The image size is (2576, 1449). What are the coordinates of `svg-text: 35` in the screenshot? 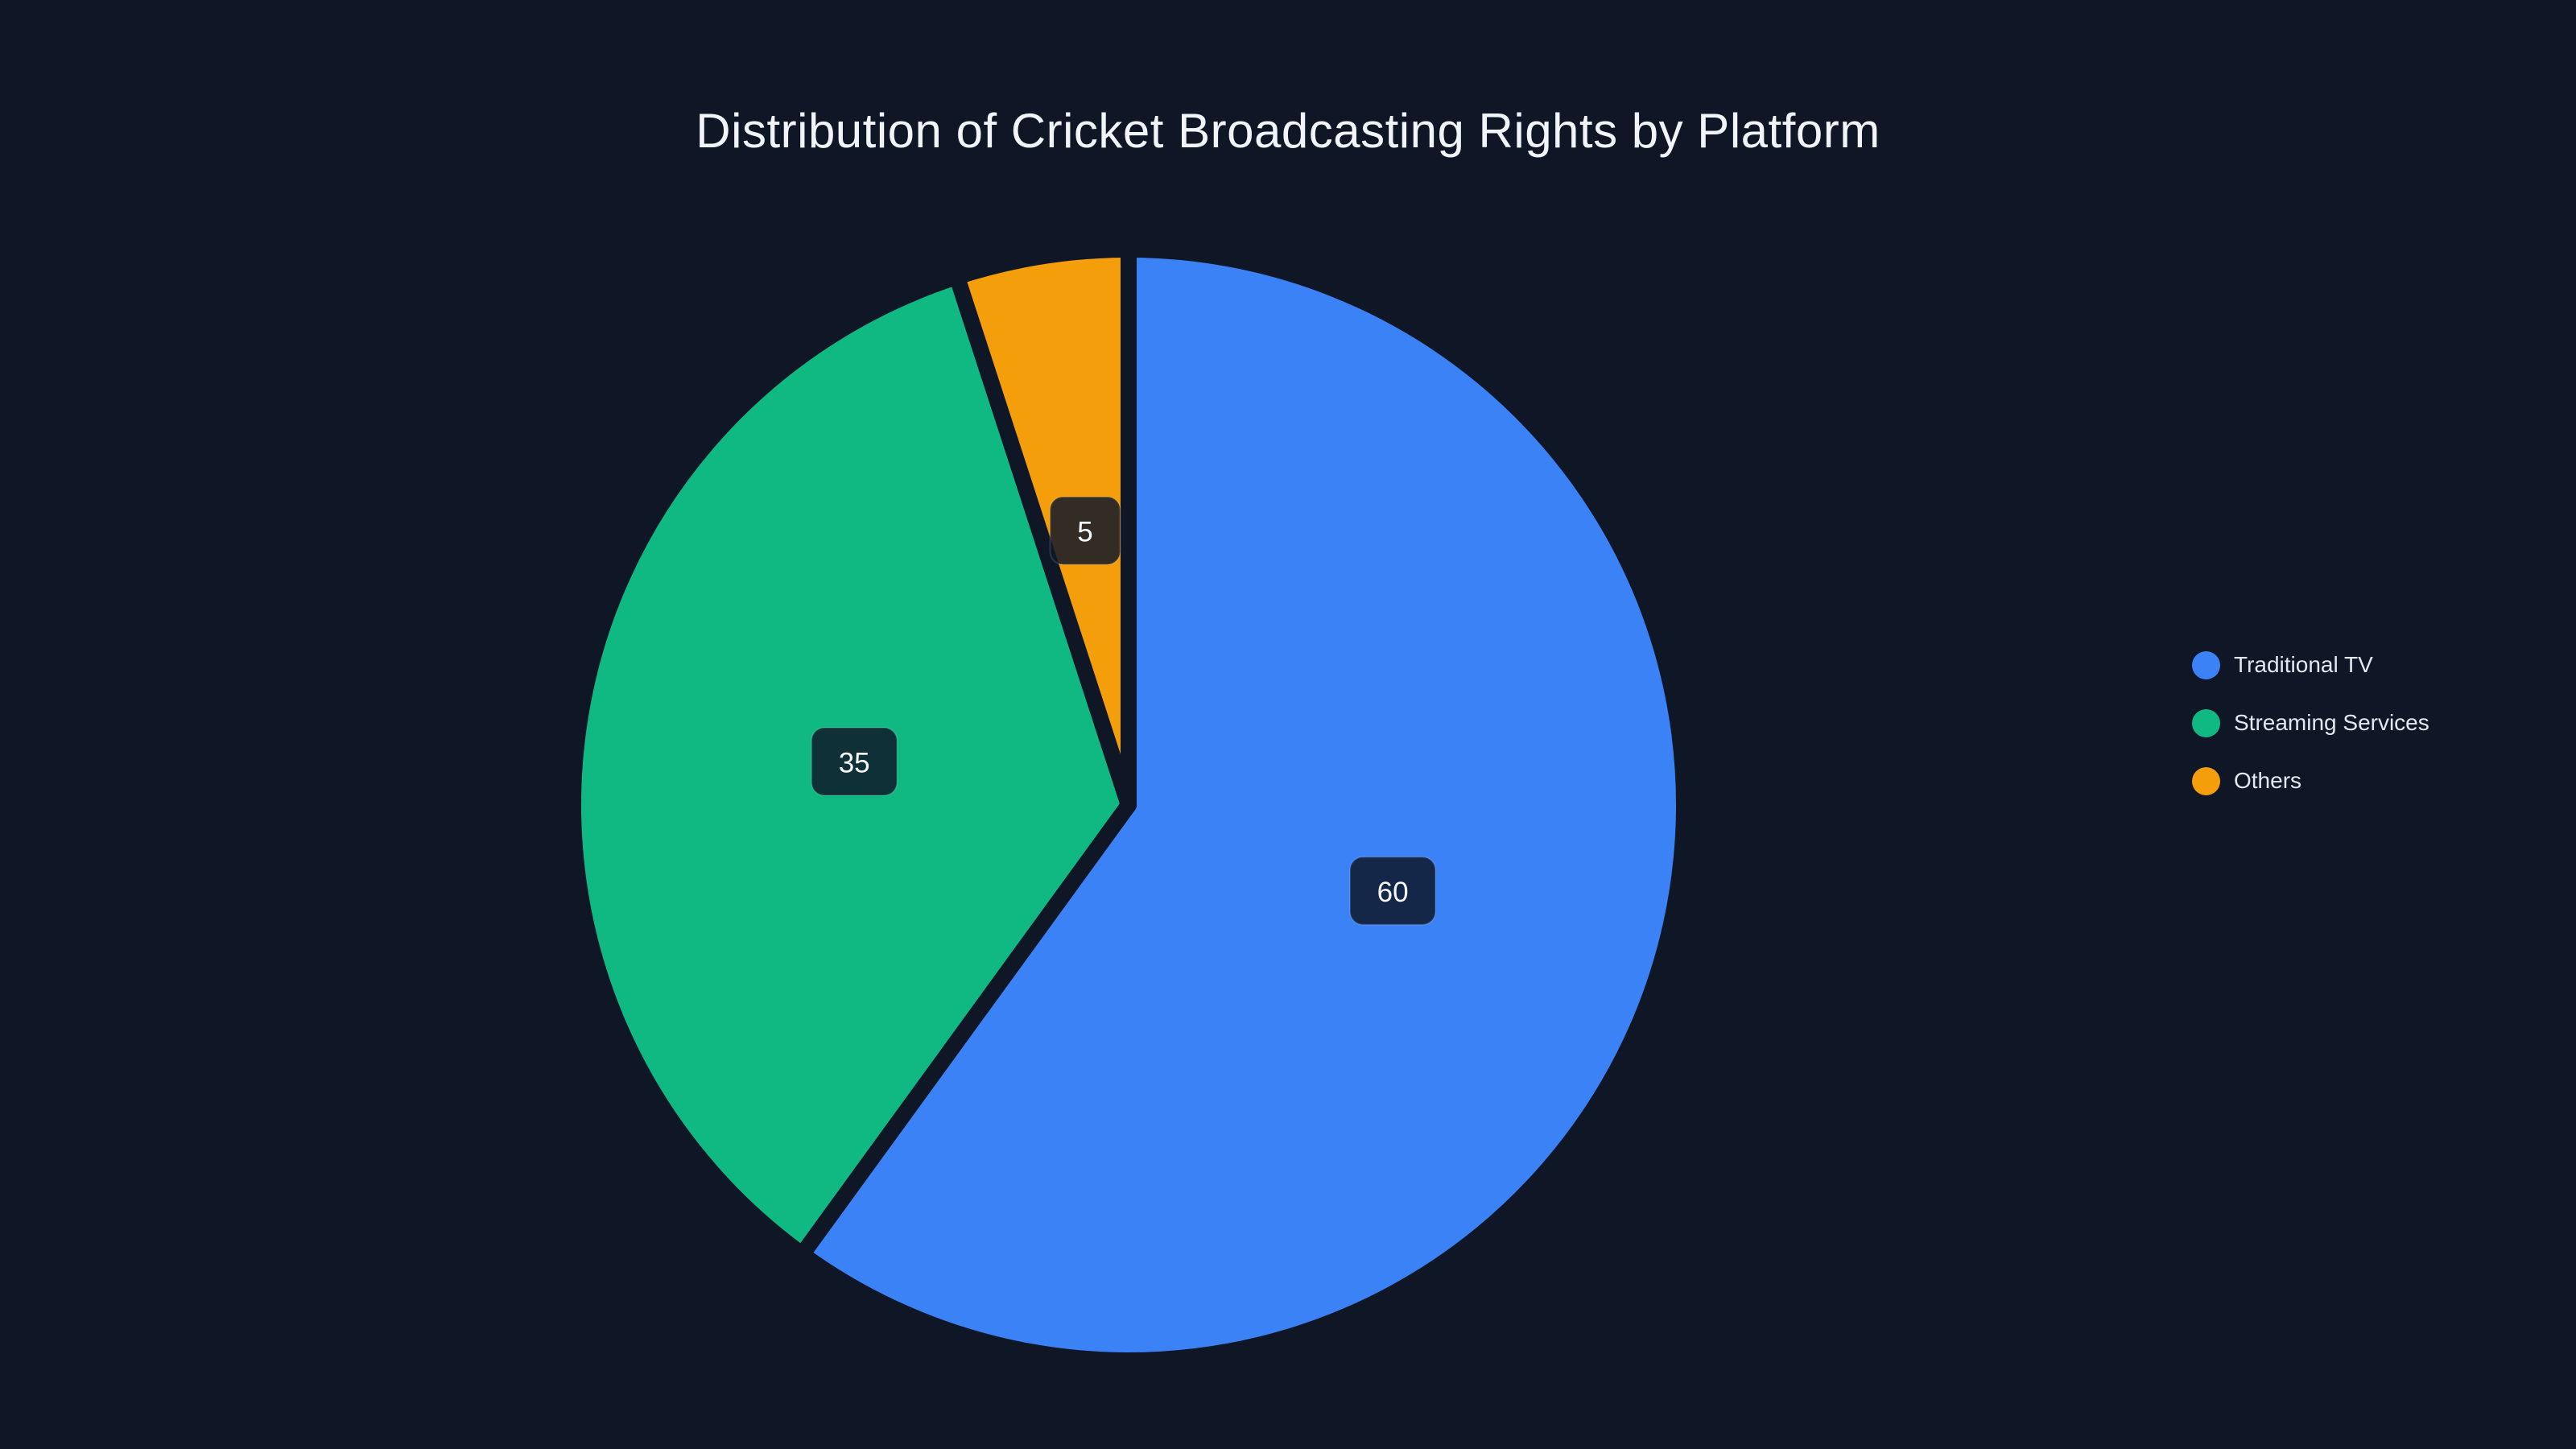 It's located at (854, 763).